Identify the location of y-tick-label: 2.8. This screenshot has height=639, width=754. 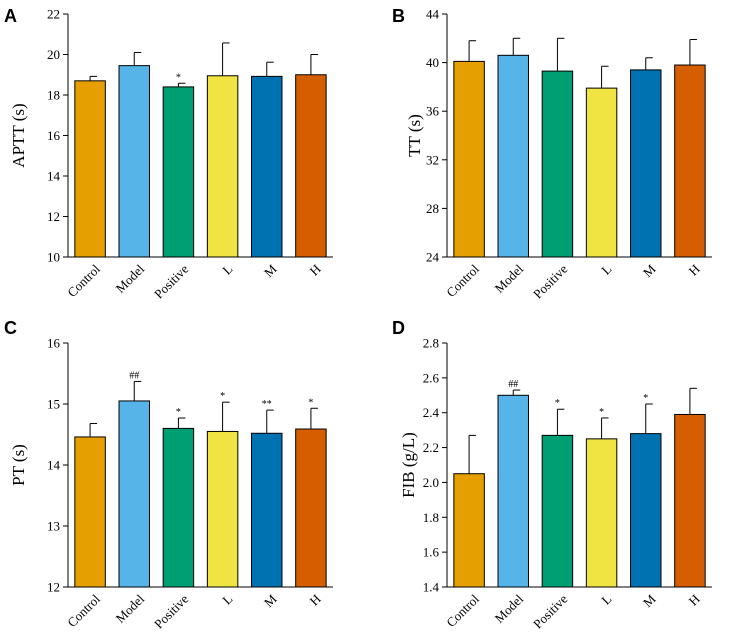
(431, 343).